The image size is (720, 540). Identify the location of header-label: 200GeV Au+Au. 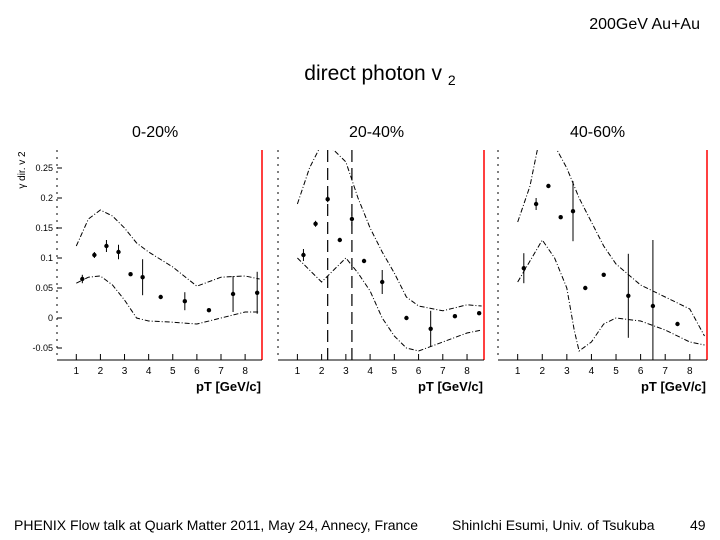
(644, 24).